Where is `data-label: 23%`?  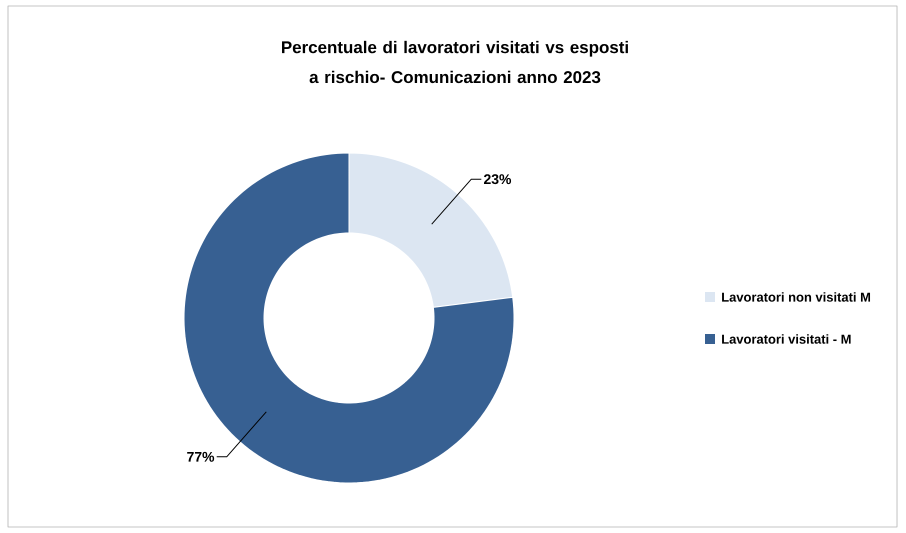 data-label: 23% is located at coordinates (498, 179).